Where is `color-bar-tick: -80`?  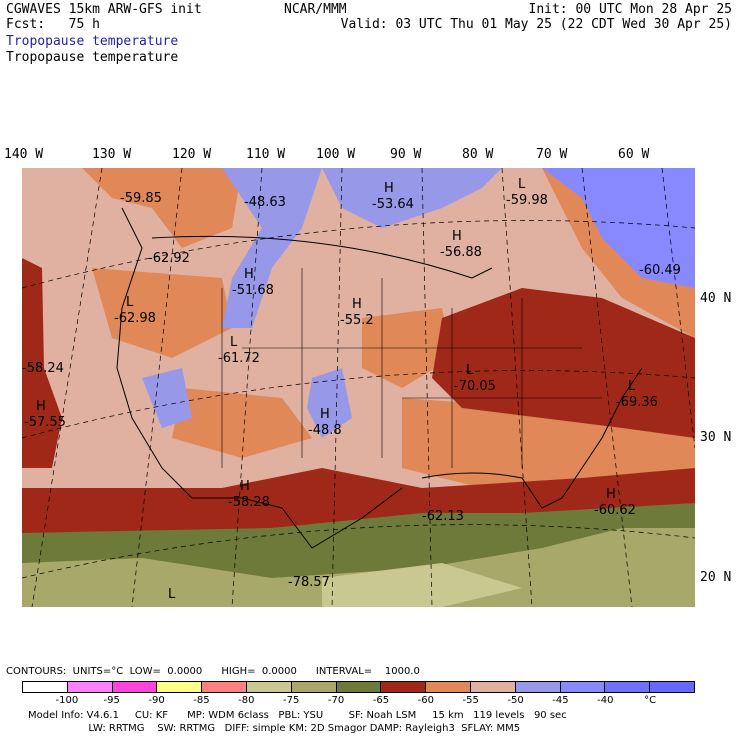
color-bar-tick: -80 is located at coordinates (246, 700).